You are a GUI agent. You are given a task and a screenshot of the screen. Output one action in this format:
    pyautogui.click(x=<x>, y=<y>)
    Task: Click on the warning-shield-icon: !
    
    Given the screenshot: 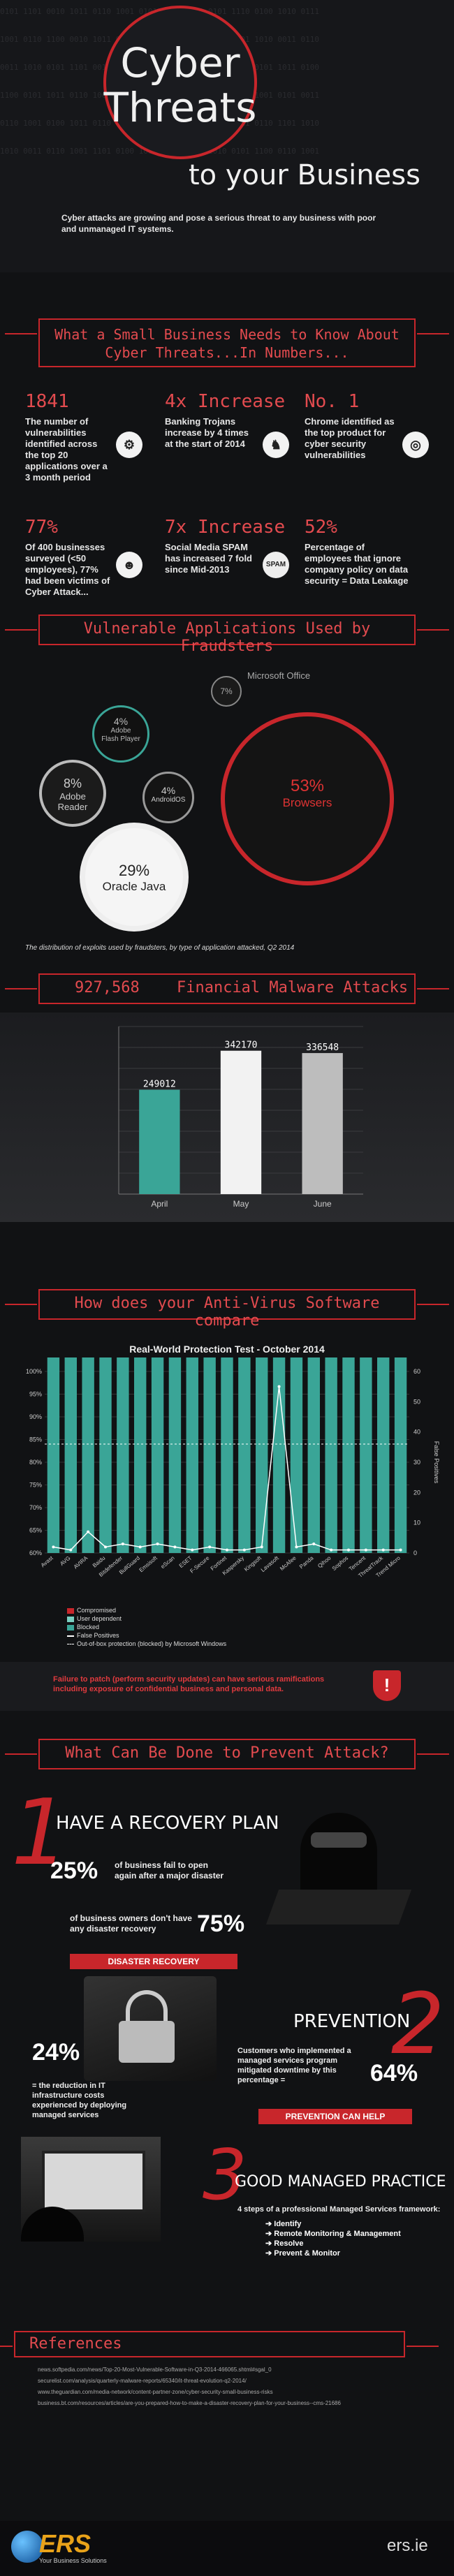 What is the action you would take?
    pyautogui.click(x=387, y=1685)
    